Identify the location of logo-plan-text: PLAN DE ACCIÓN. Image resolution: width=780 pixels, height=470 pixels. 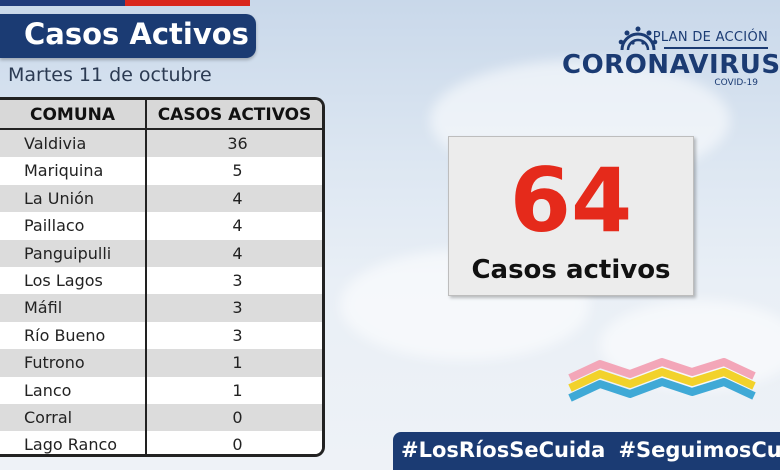
(710, 37).